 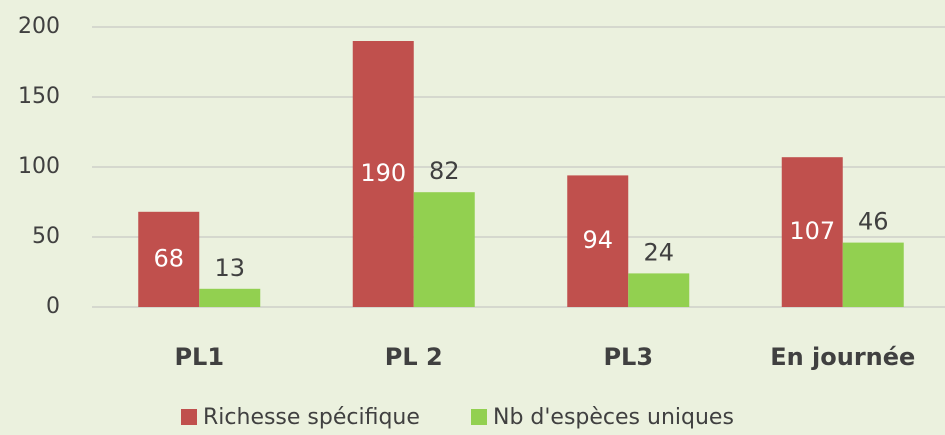 I want to click on data-label: 68, so click(x=168, y=258).